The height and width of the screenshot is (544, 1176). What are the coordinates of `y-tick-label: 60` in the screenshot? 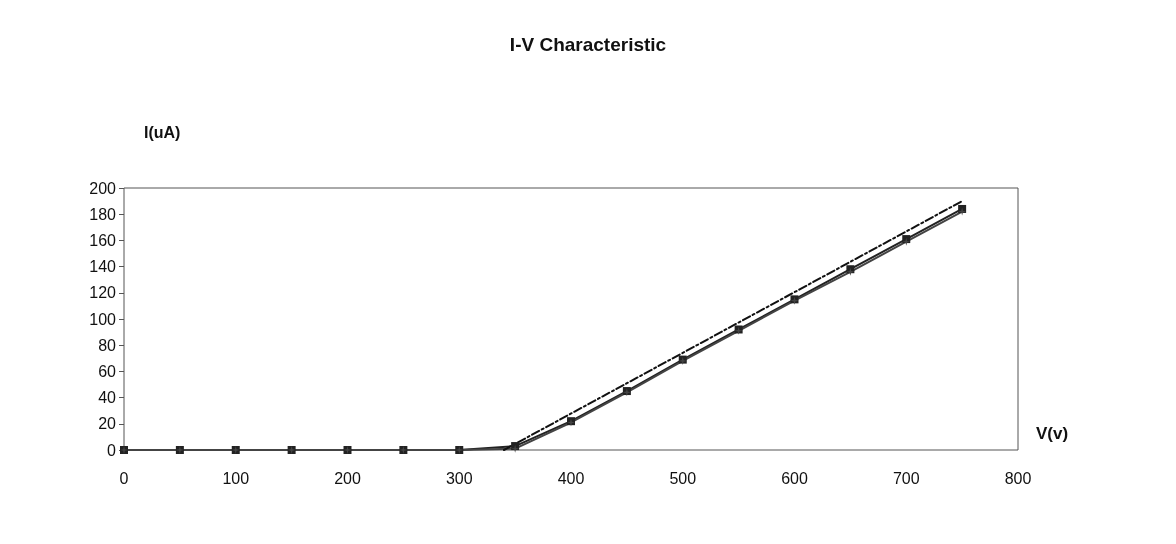 It's located at (107, 371).